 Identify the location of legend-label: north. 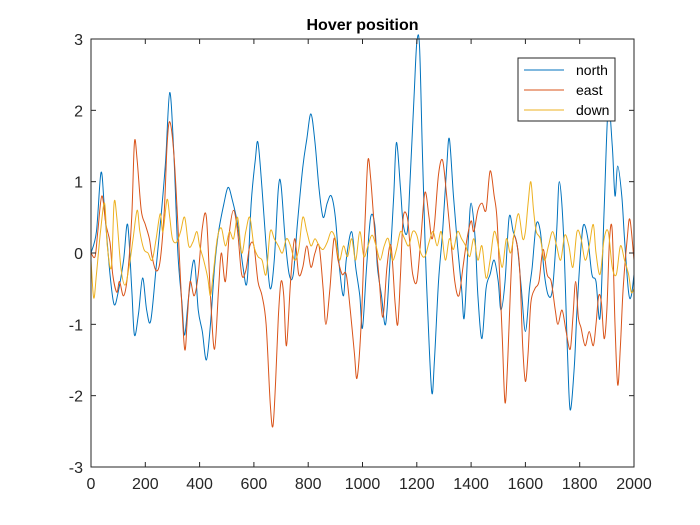
(592, 70).